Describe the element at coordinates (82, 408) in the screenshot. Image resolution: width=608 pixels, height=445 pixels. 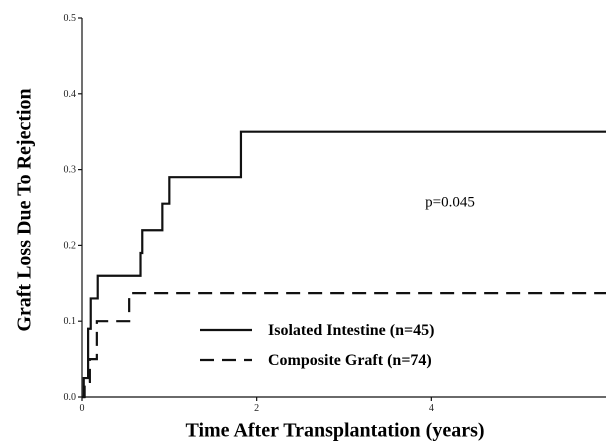
I see `x-tick-label: 0` at that location.